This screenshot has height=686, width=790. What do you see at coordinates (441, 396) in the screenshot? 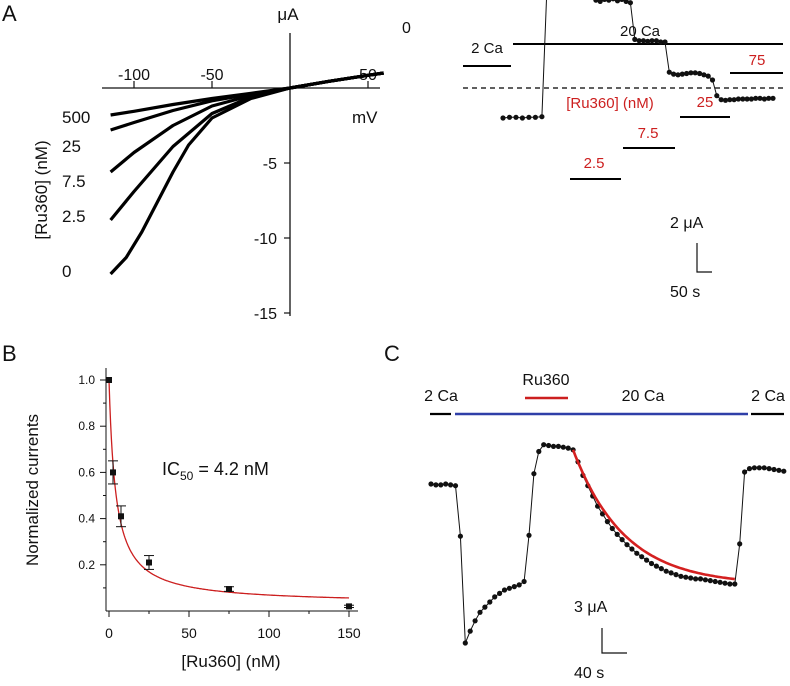
I see `bar-2ca-c-left-label: 2 Ca` at bounding box center [441, 396].